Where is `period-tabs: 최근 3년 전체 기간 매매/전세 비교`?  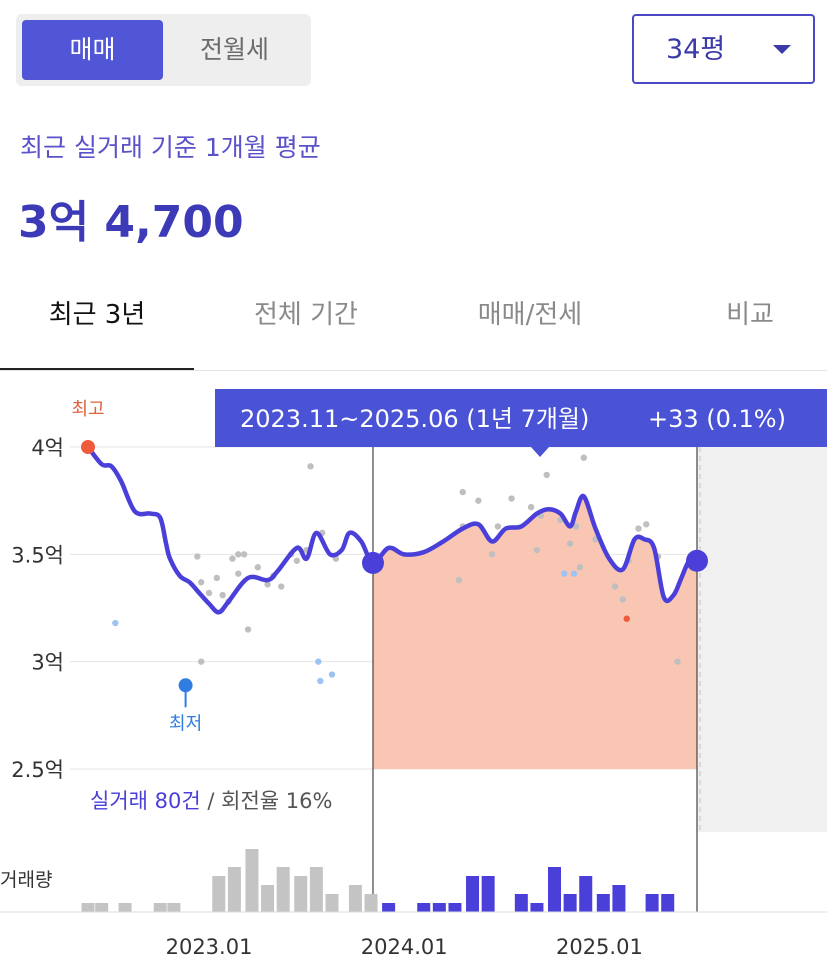
period-tabs: 최근 3년 전체 기간 매매/전세 비교 is located at coordinates (413, 326).